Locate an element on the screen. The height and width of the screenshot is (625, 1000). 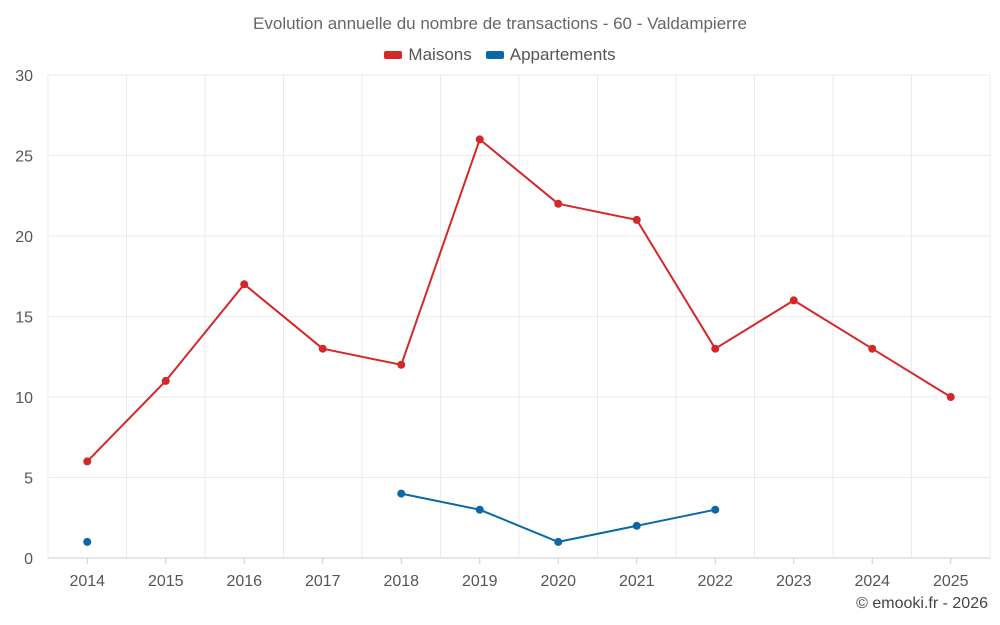
x-tick-label-2017: 2017 is located at coordinates (323, 581).